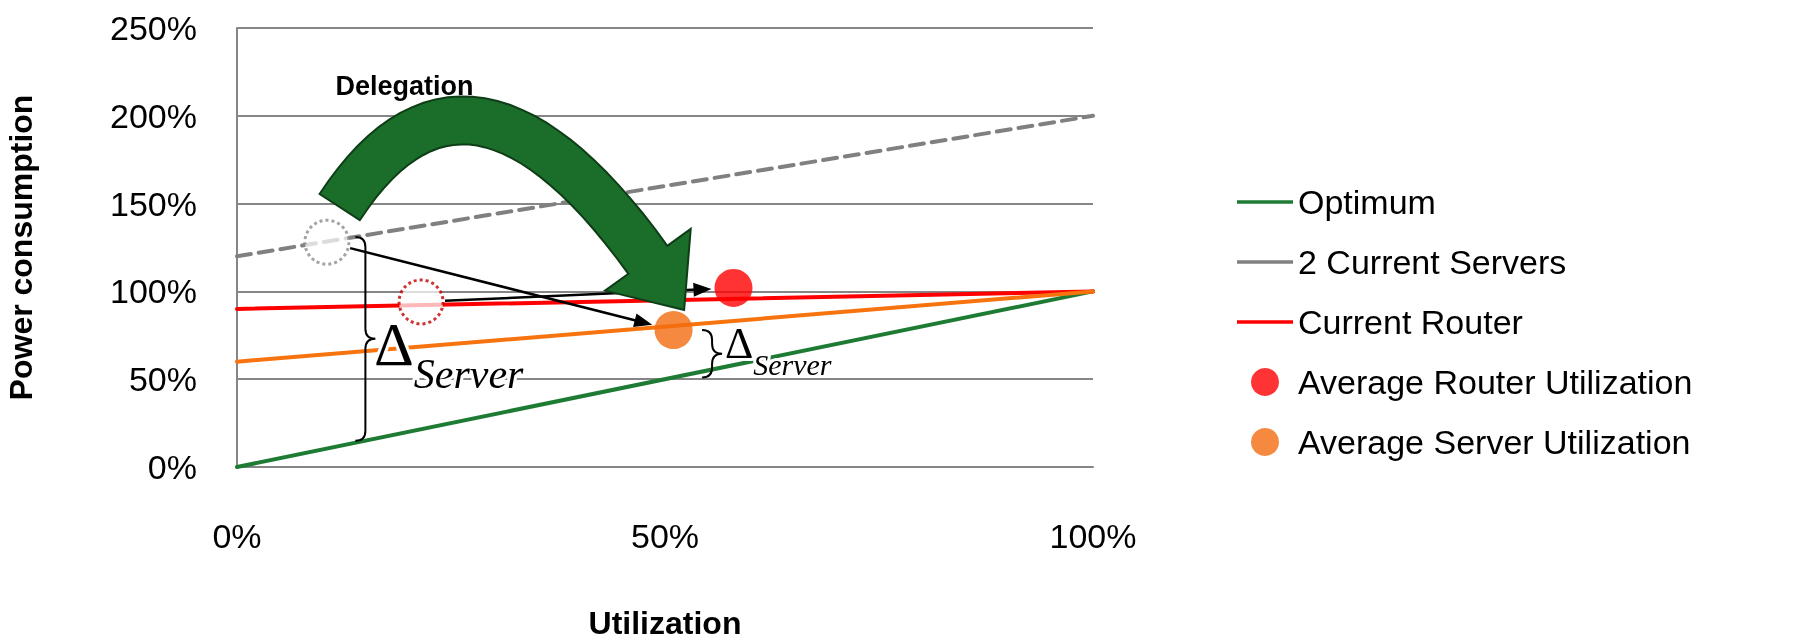 The height and width of the screenshot is (644, 1798). Describe the element at coordinates (162, 379) in the screenshot. I see `y-tick-label: 50%` at that location.